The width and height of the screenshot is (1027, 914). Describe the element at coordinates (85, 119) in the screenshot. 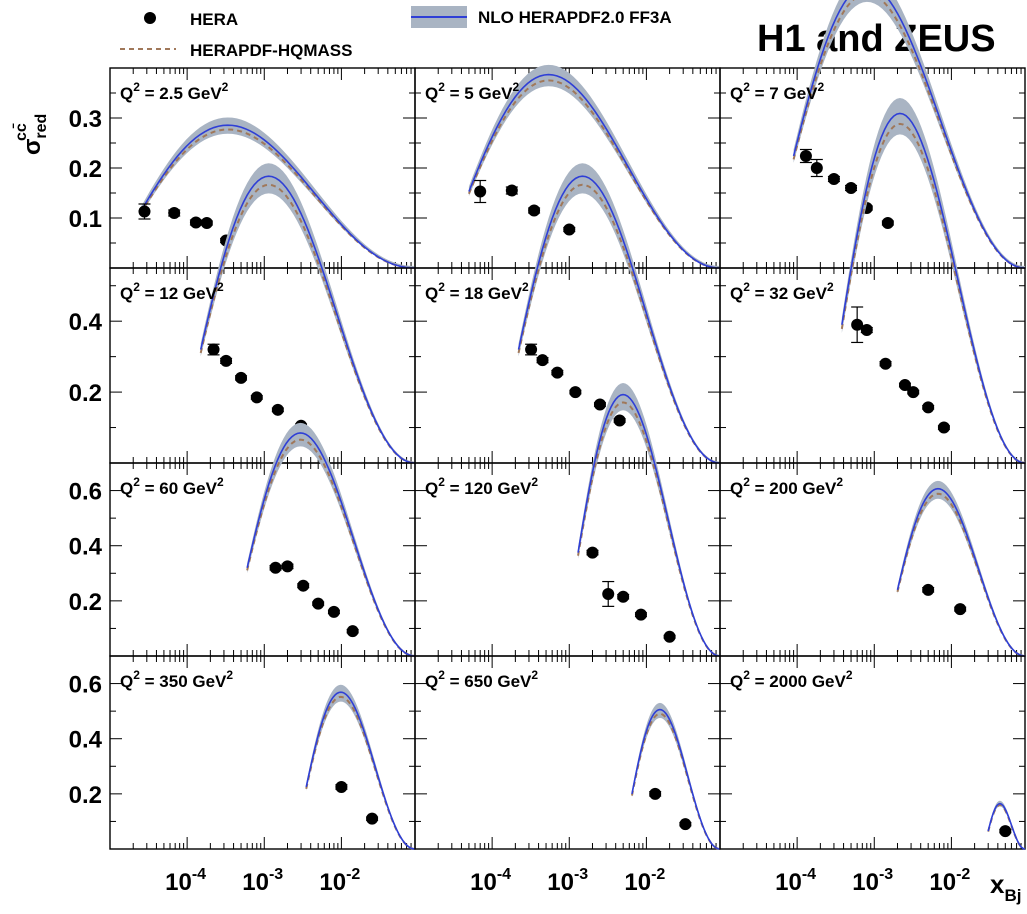

I see `y-tick-label: 0.3` at that location.